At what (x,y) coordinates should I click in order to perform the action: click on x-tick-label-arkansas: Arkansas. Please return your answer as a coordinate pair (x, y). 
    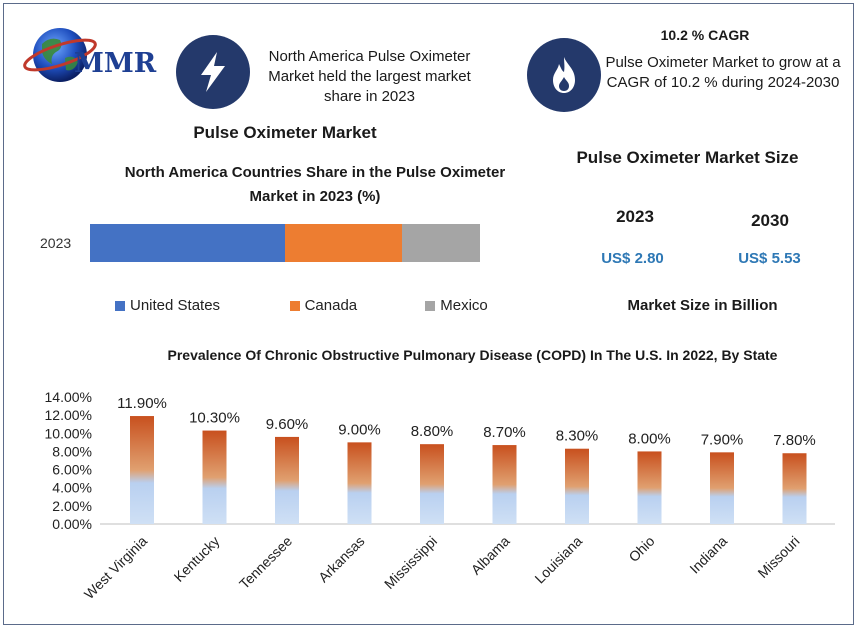
    Looking at the image, I should click on (341, 559).